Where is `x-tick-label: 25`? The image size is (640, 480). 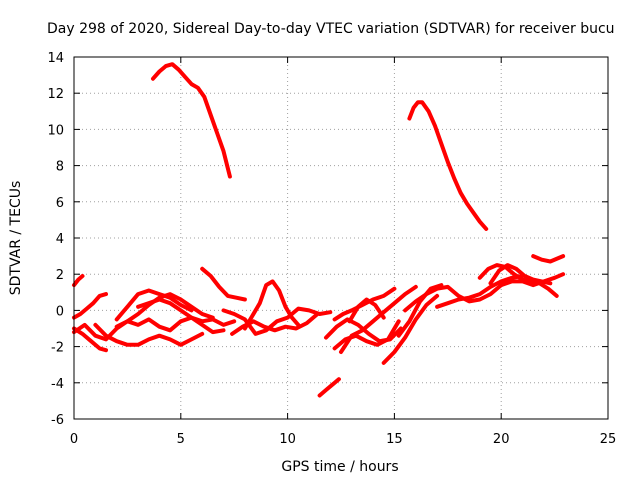
x-tick-label: 25 is located at coordinates (608, 439).